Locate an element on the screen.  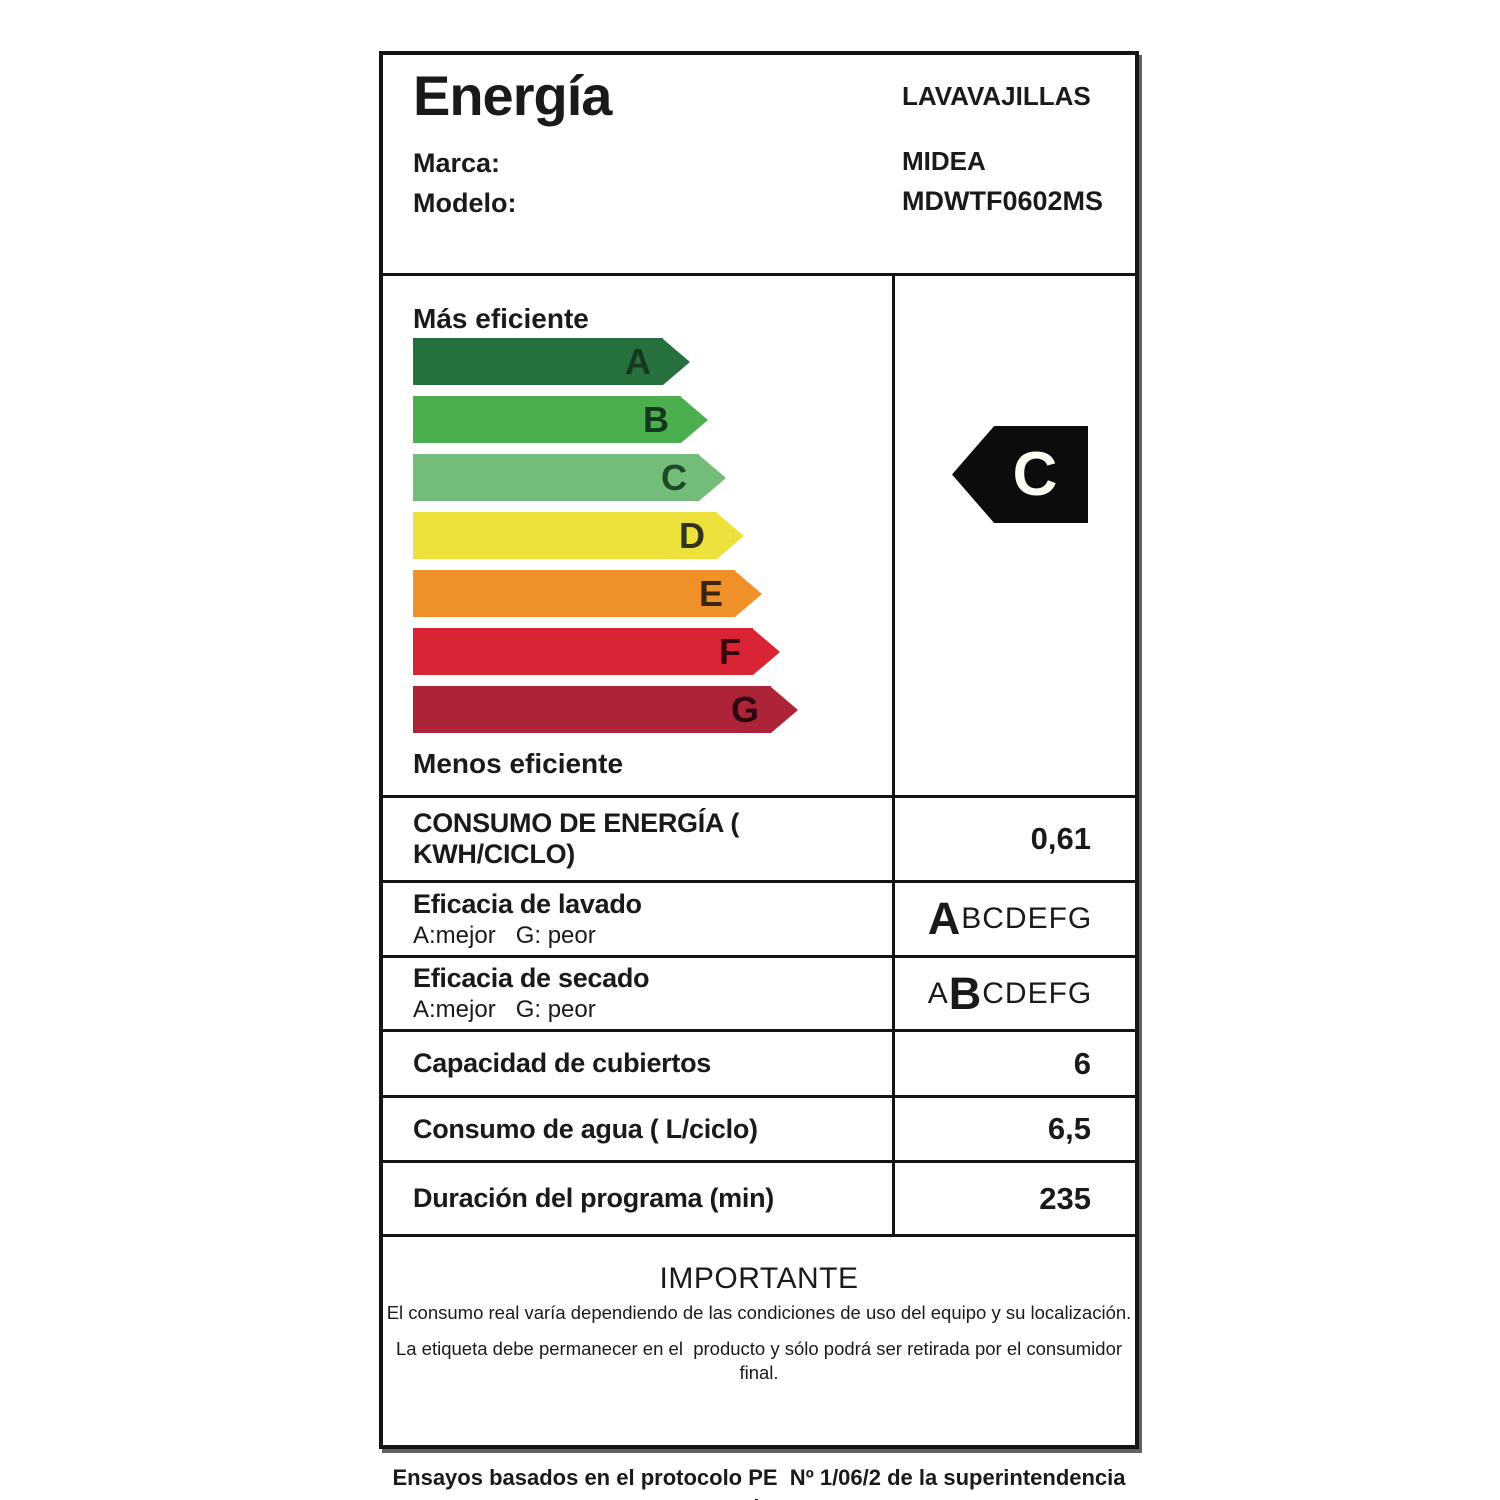
efficiency-bar-row: F is located at coordinates (652, 651).